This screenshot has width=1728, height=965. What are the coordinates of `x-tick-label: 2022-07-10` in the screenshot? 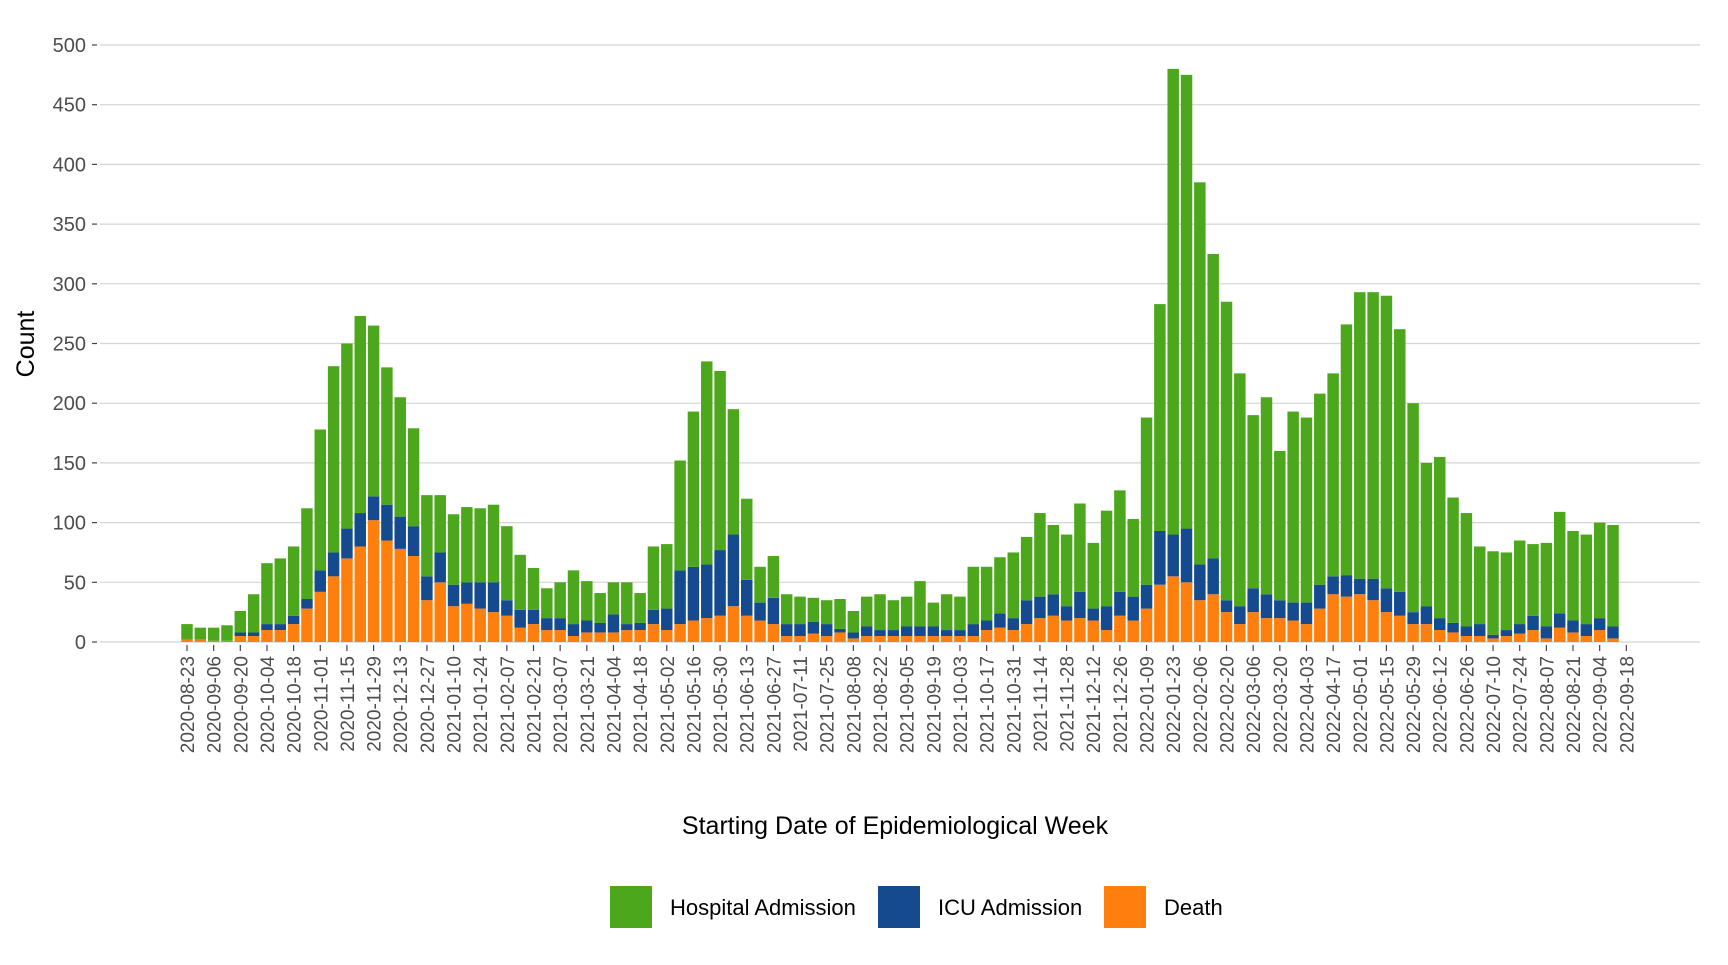 It's located at (1494, 704).